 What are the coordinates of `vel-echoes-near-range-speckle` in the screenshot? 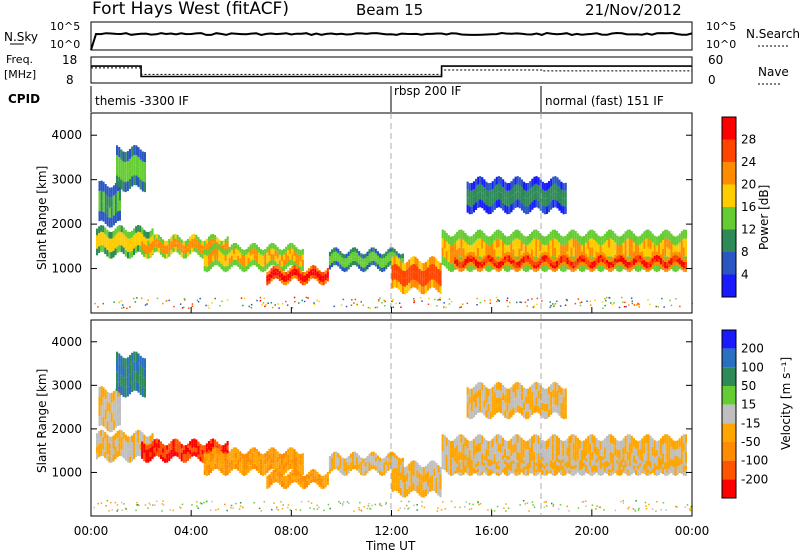 It's located at (393, 506).